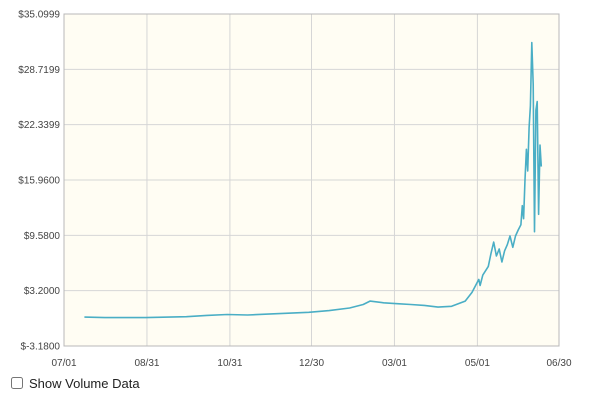 This screenshot has height=413, width=595. Describe the element at coordinates (229, 363) in the screenshot. I see `x-tick-label: 10/31` at that location.